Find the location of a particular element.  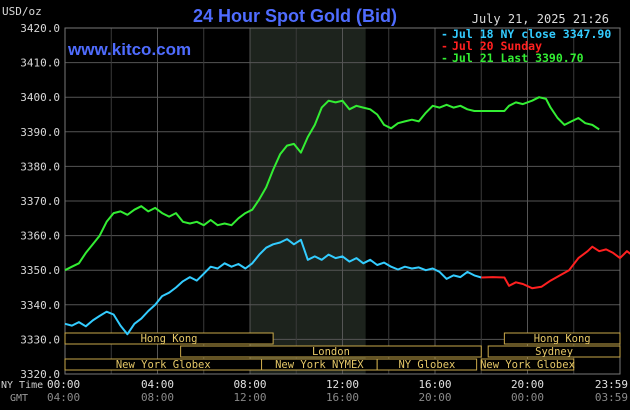

legend-marker-jul20: - is located at coordinates (444, 46).